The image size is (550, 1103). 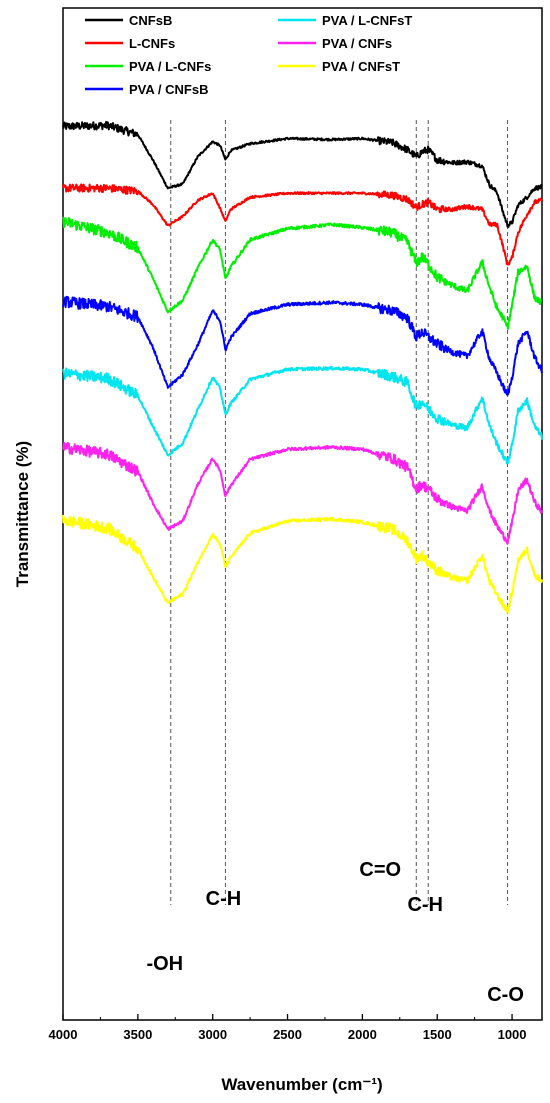 I want to click on legend-label-4: PVA / L-CNFsT, so click(x=367, y=20).